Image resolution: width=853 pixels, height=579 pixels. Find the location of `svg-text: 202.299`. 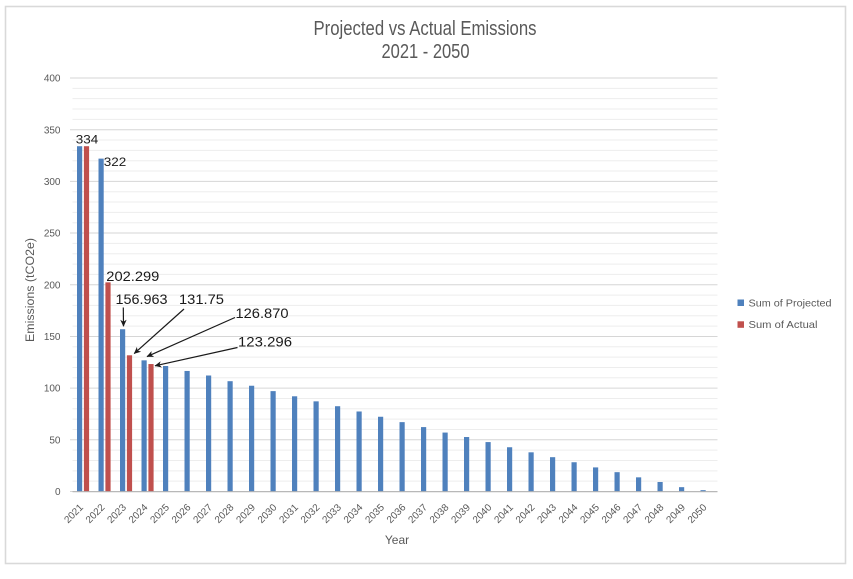

svg-text: 202.299 is located at coordinates (132, 276).